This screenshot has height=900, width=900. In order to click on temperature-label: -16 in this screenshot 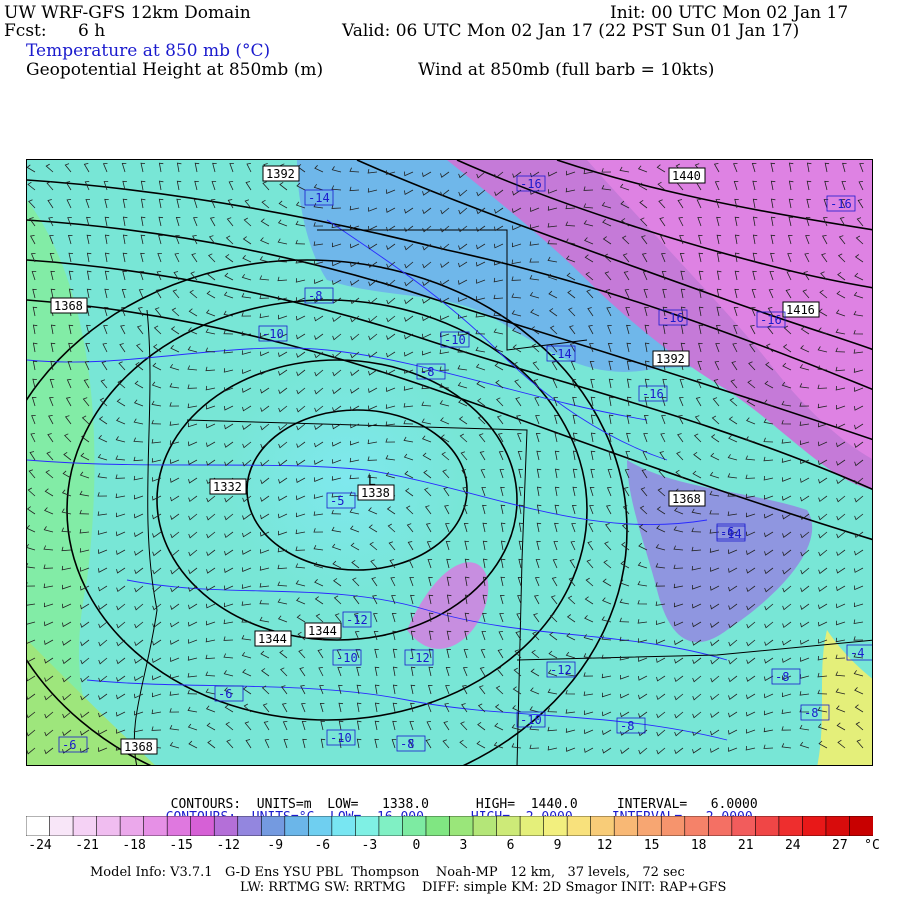, I will do `click(653, 394)`.